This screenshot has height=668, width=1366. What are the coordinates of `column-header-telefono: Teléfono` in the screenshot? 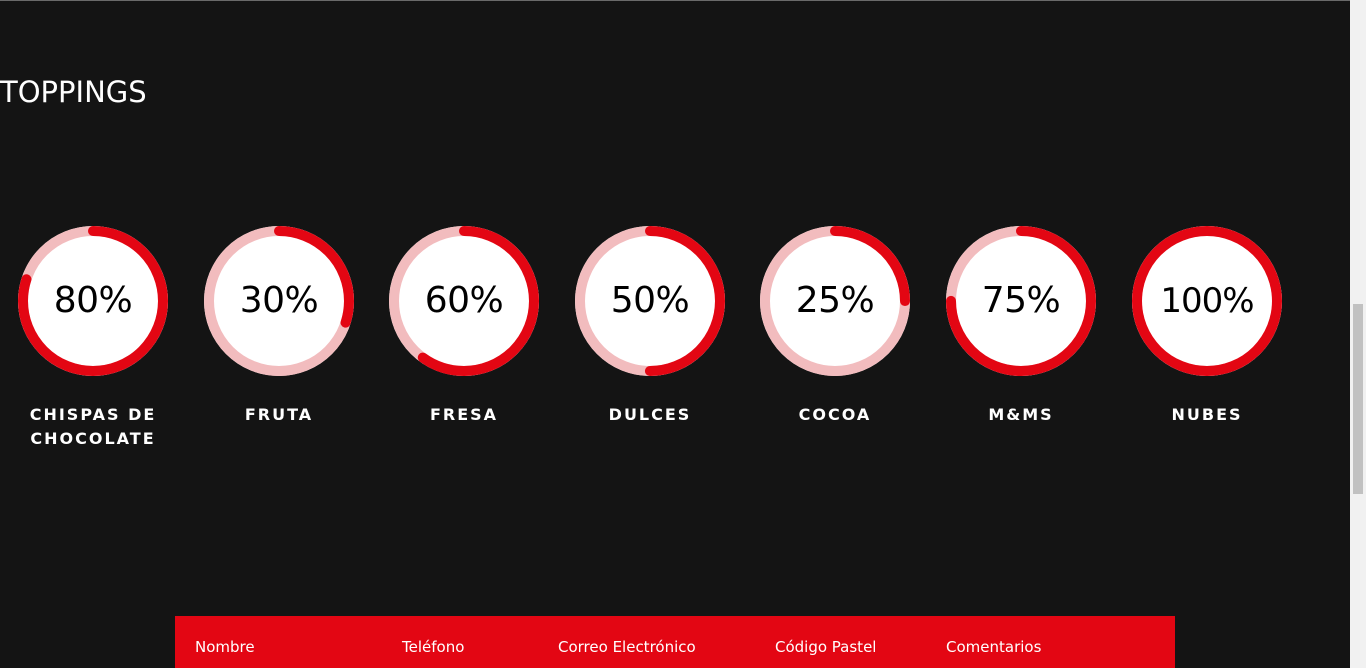 It's located at (433, 647).